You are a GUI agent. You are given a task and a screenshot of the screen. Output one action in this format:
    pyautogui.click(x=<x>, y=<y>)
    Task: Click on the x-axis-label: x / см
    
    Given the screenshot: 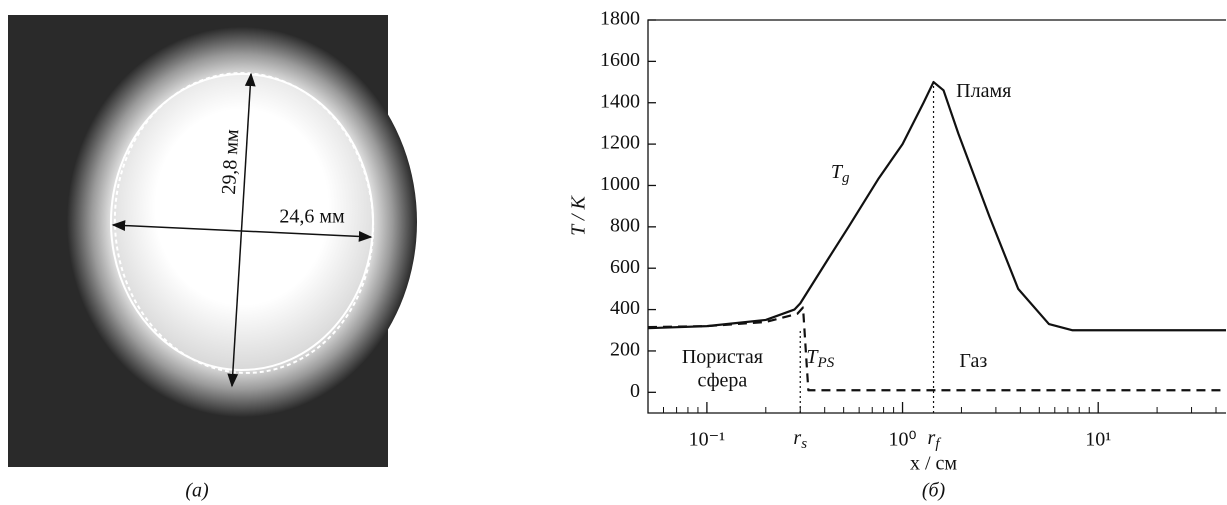 What is the action you would take?
    pyautogui.click(x=933, y=464)
    